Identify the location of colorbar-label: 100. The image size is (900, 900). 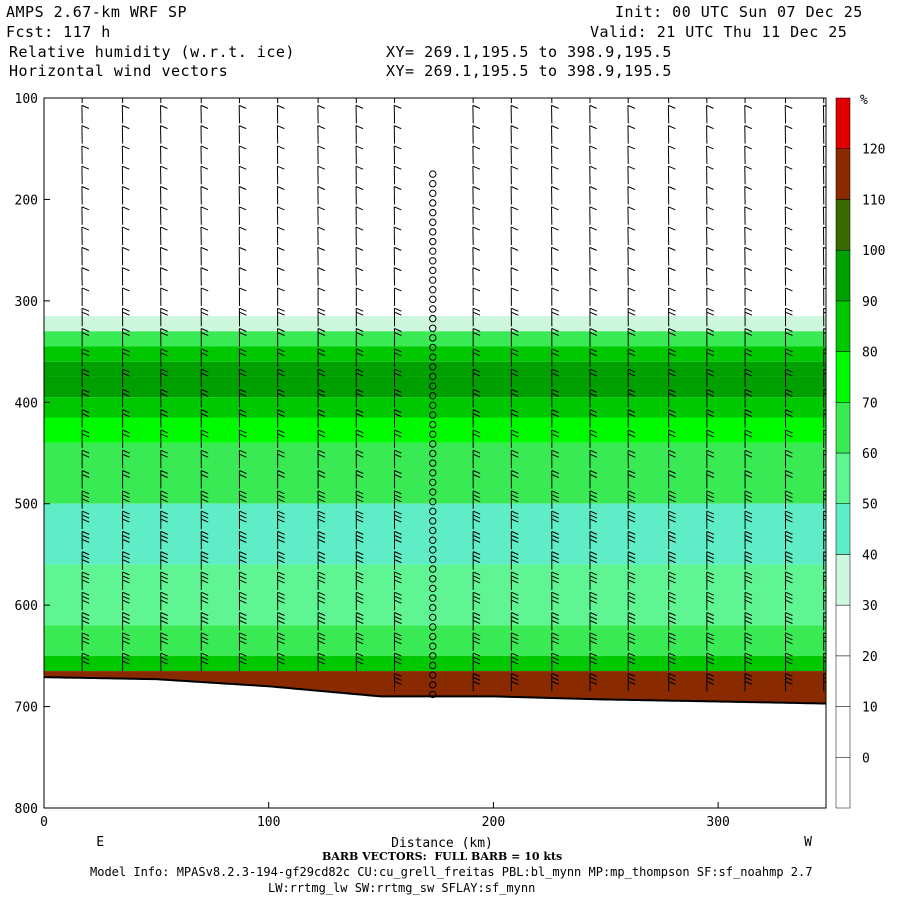
(873, 251).